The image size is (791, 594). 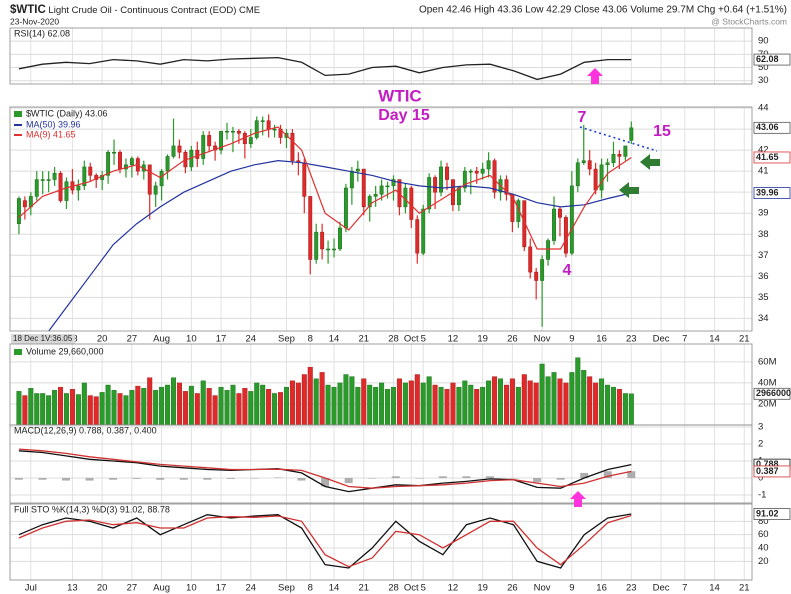 I want to click on y-tick-label: 60, so click(x=763, y=534).